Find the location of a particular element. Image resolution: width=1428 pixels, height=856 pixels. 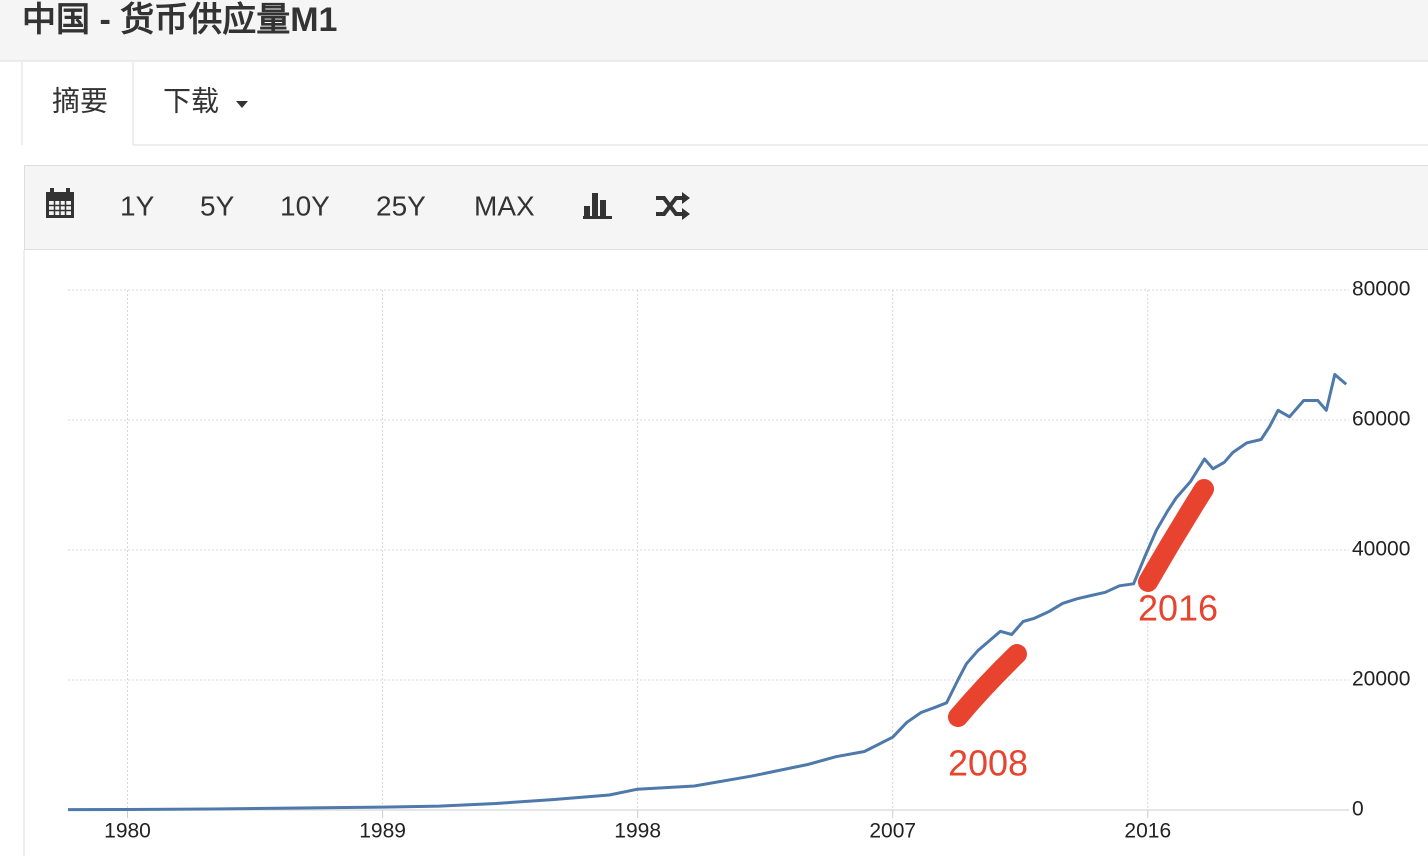

range-button: 5Y is located at coordinates (217, 205).